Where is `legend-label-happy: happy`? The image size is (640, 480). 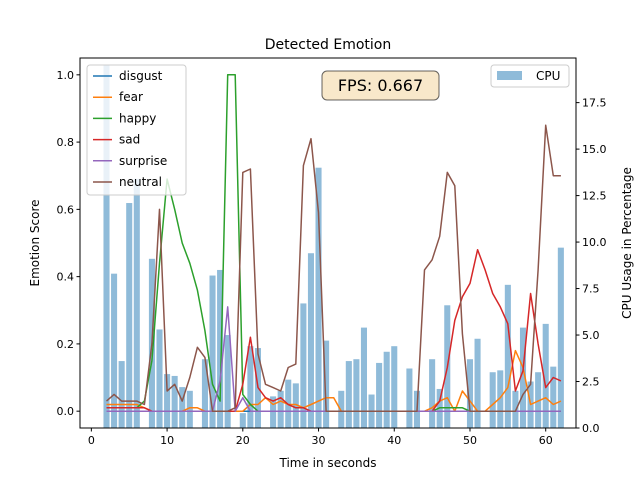
legend-label-happy: happy is located at coordinates (137, 118).